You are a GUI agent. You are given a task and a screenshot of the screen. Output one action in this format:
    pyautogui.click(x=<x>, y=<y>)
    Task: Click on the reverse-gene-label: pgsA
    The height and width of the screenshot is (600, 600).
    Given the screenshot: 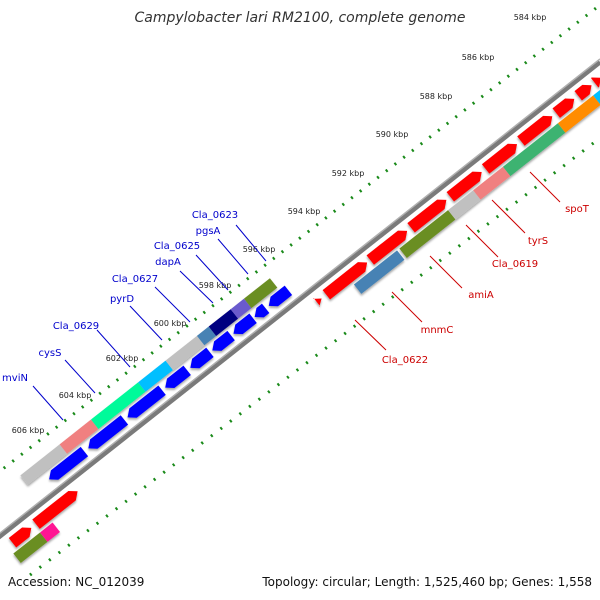 What is the action you would take?
    pyautogui.click(x=208, y=231)
    